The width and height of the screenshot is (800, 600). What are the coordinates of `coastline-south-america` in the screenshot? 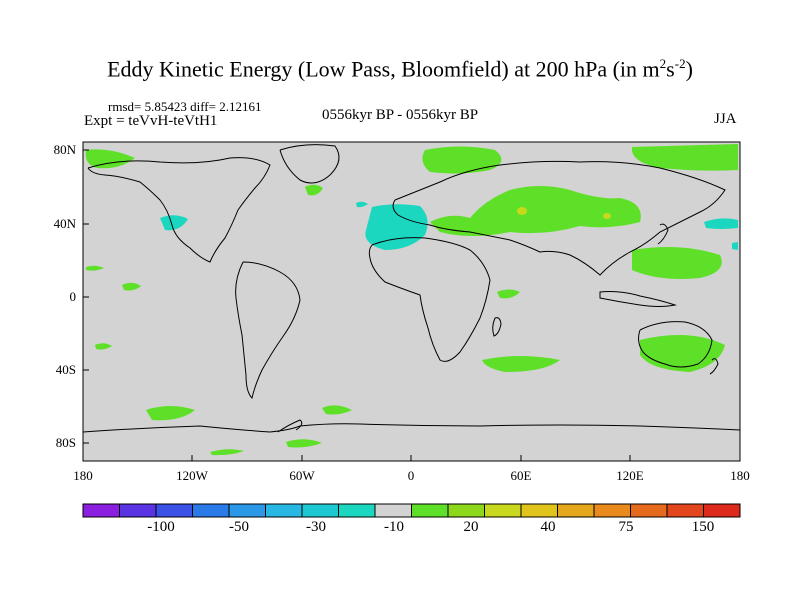 It's located at (268, 330).